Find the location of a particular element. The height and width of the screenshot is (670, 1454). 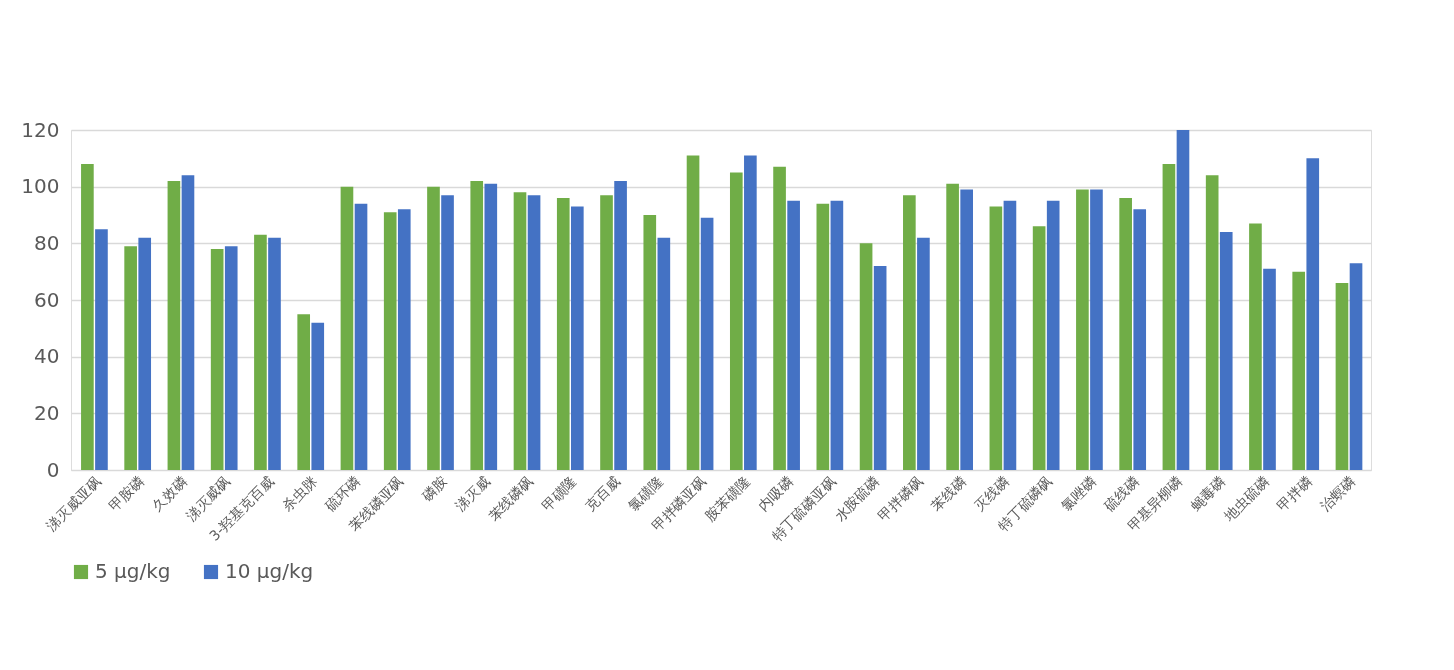

x-tick-label: 克百威 is located at coordinates (602, 494).